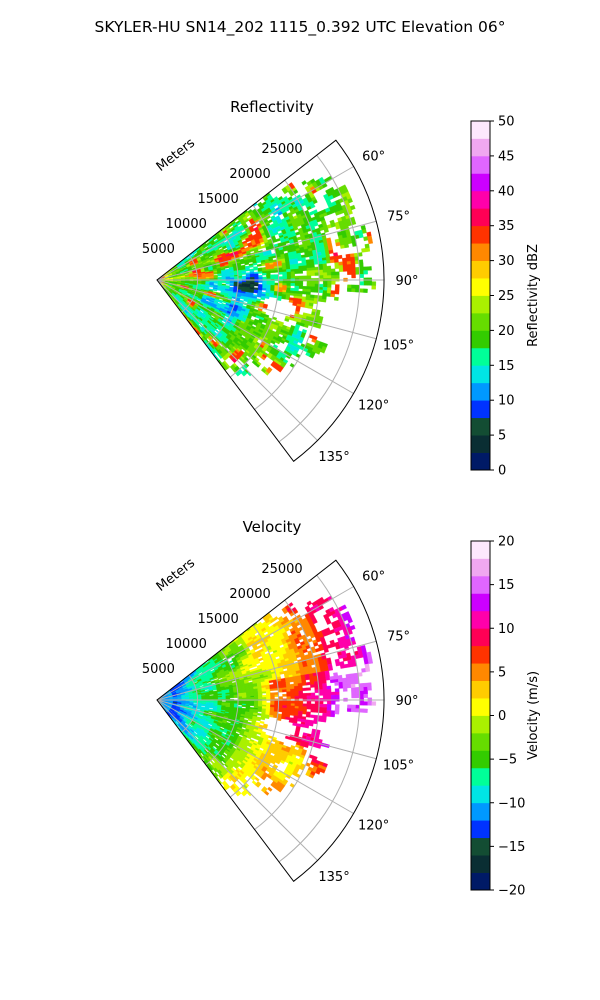 The height and width of the screenshot is (1000, 600). Describe the element at coordinates (176, 575) in the screenshot. I see `radial-axis-label: Meters` at that location.